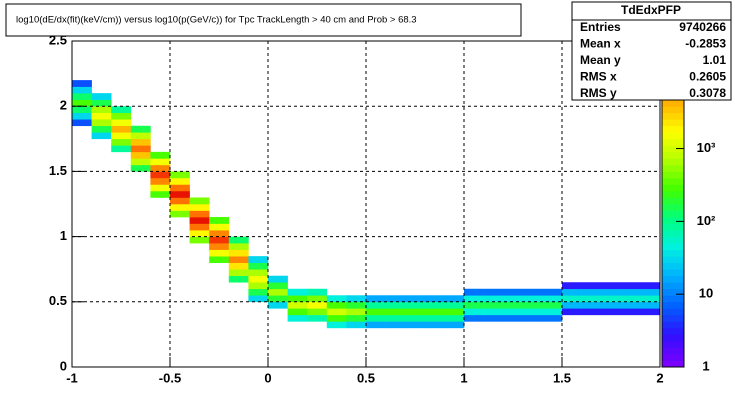  I want to click on stats-name: Entries, so click(600, 27).